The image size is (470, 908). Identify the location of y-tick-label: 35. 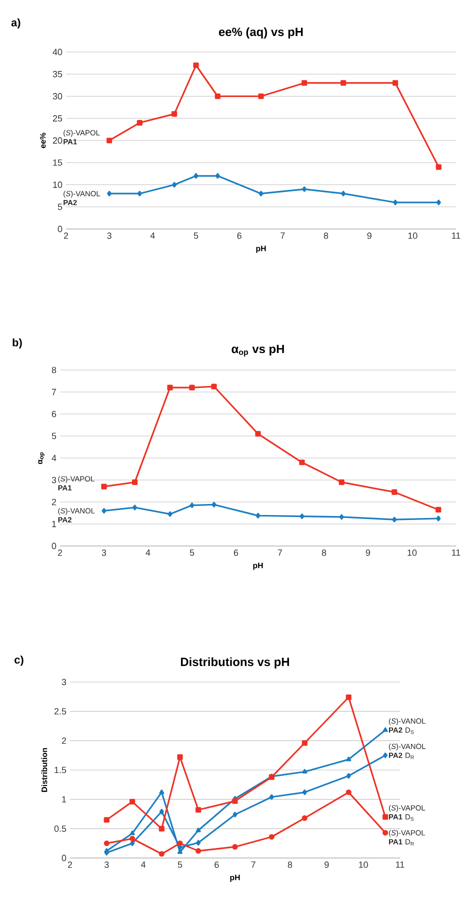
(57, 74).